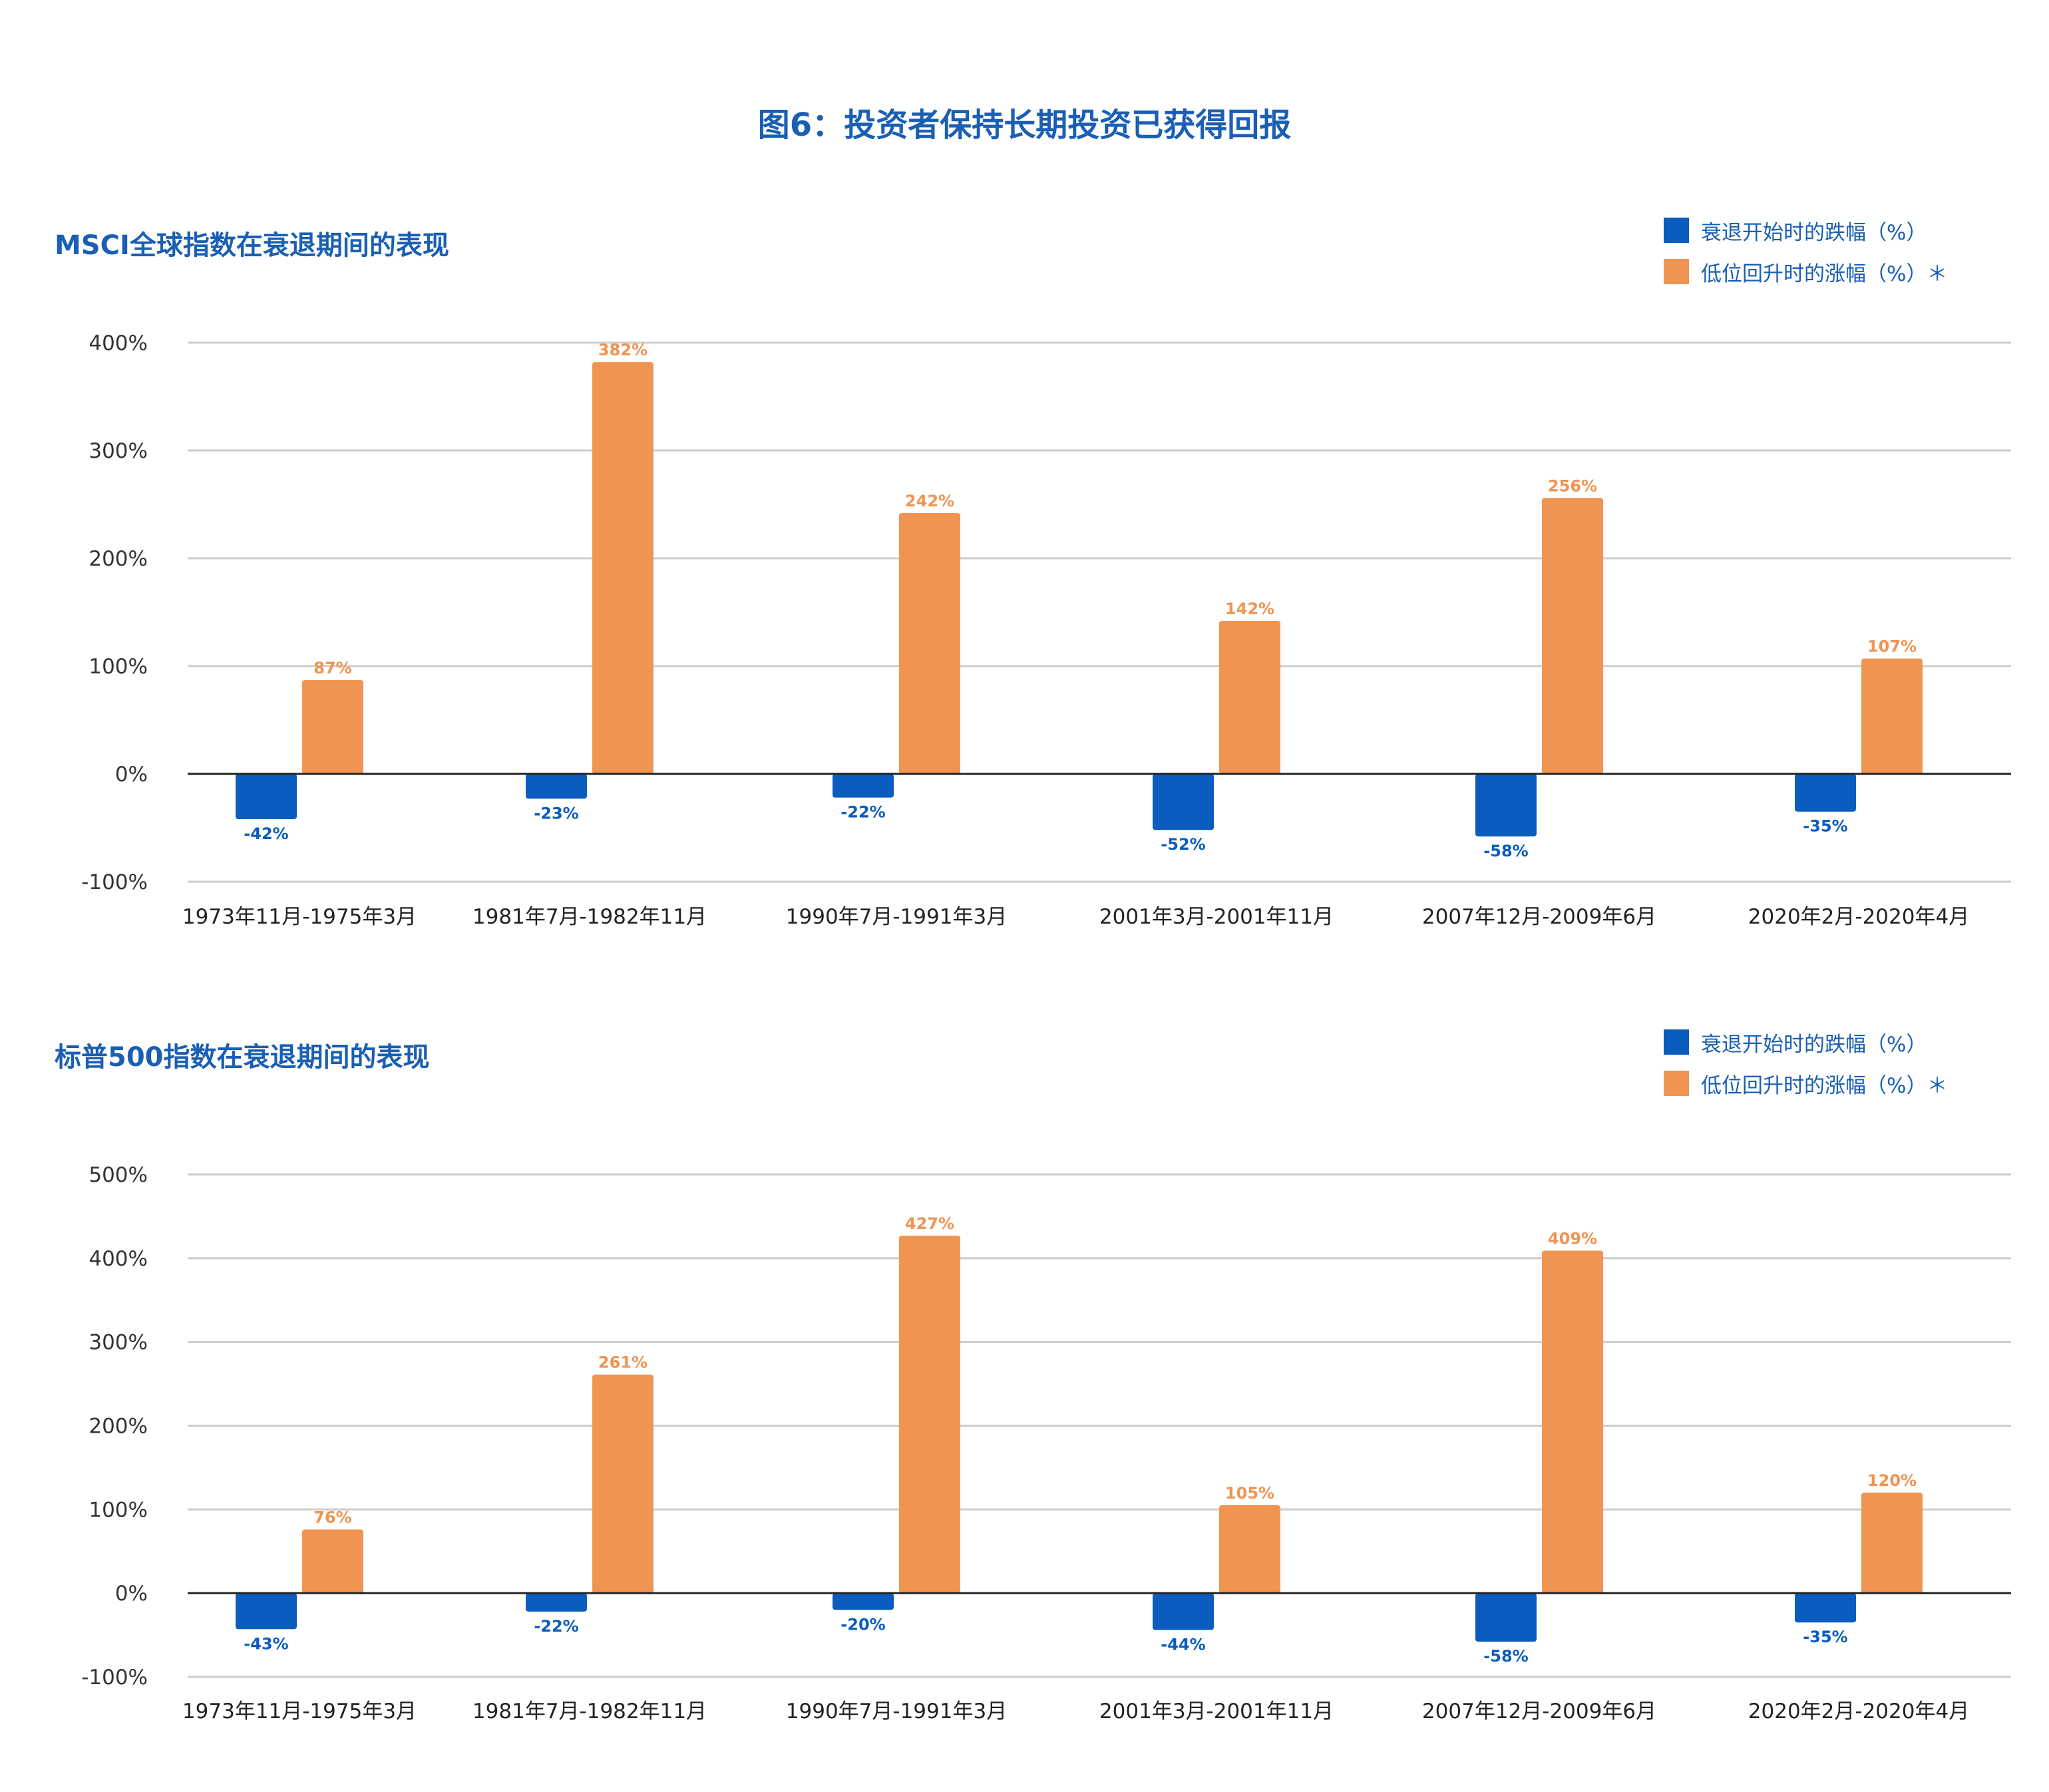 This screenshot has width=2049, height=1792. Describe the element at coordinates (1892, 646) in the screenshot. I see `data-label-rise: 107%` at that location.